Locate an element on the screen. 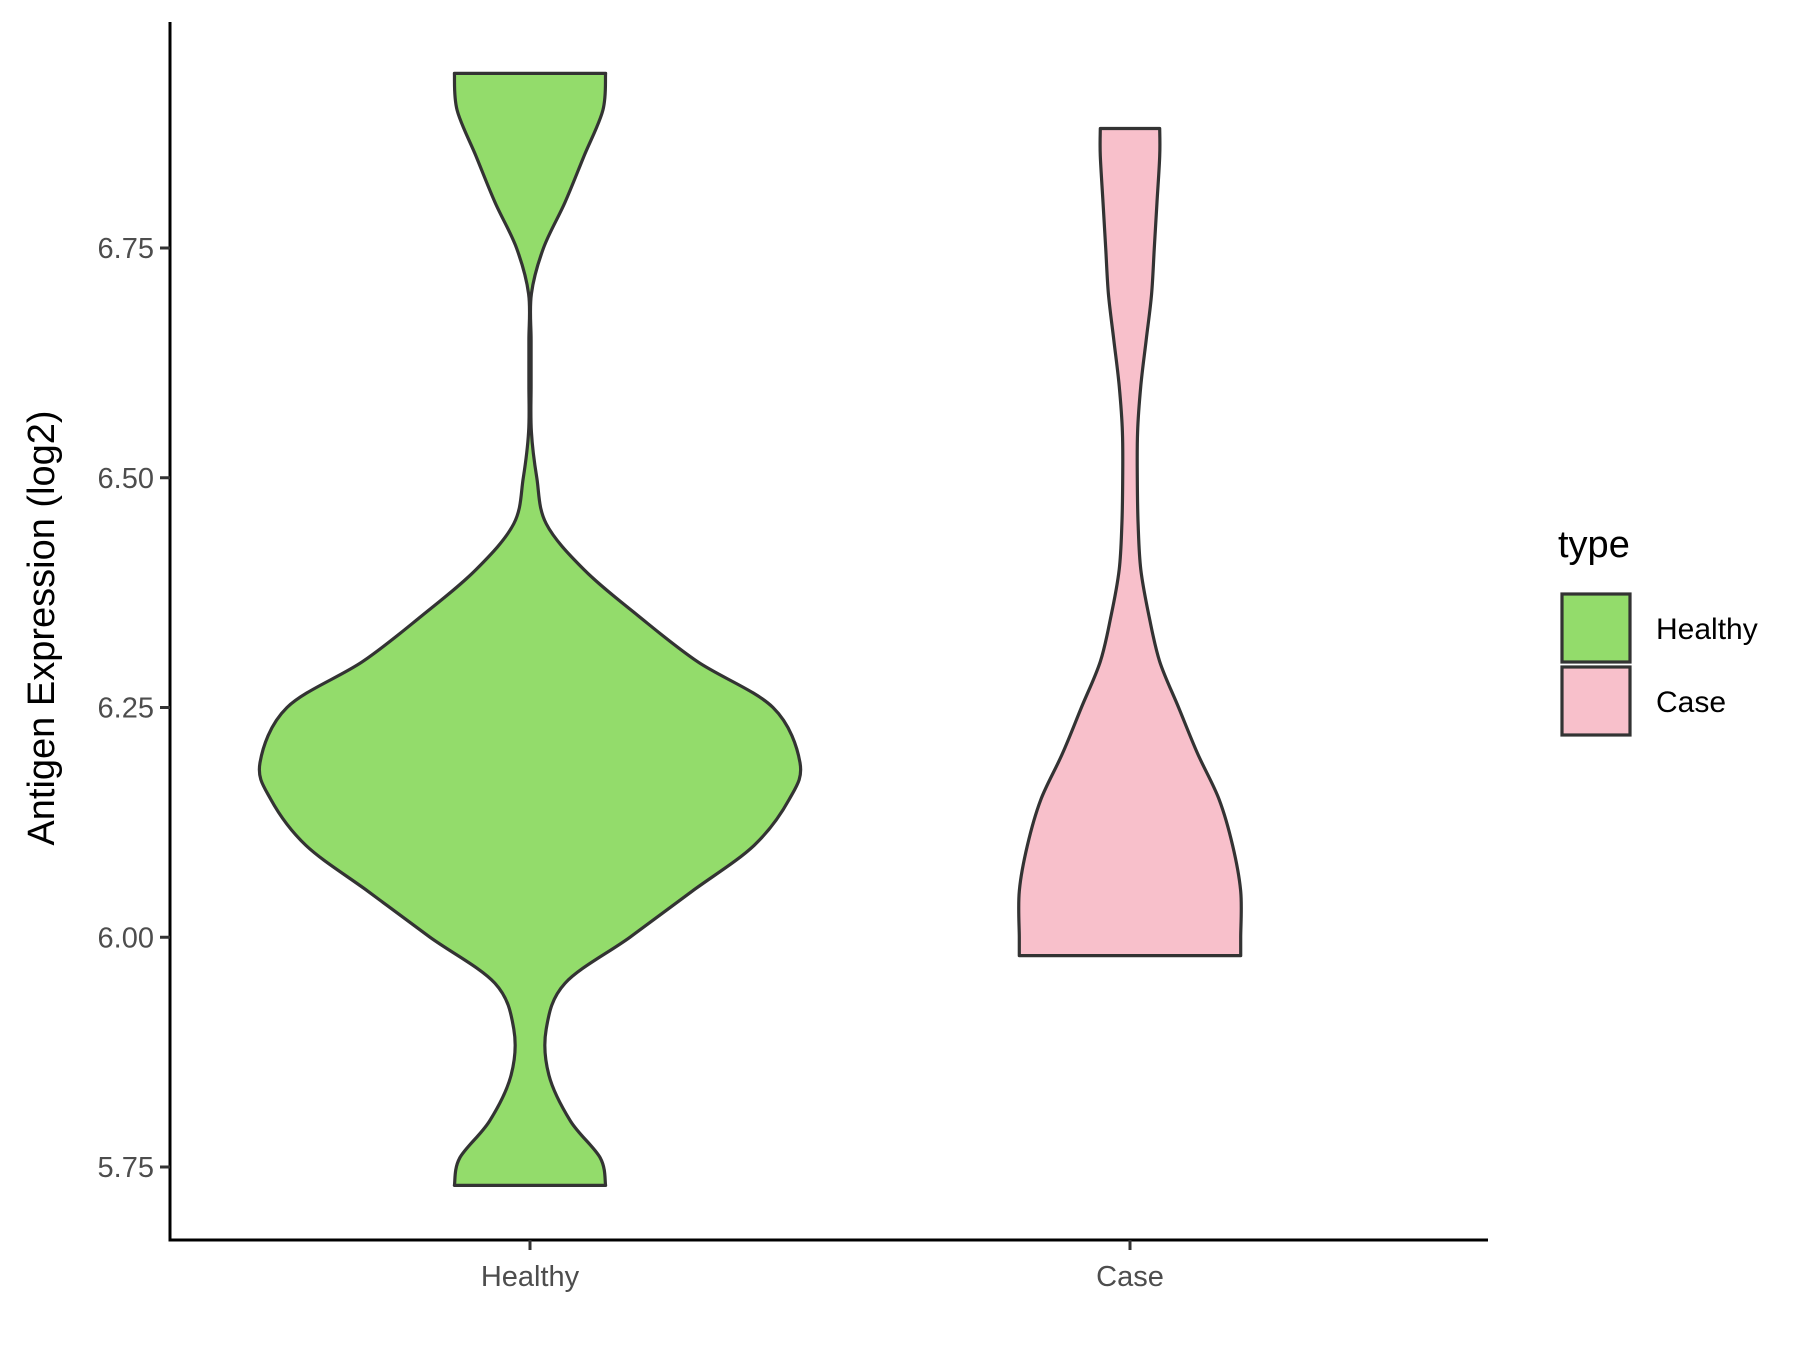 The height and width of the screenshot is (1350, 1800). x-tick-label: Healthy is located at coordinates (530, 1277).